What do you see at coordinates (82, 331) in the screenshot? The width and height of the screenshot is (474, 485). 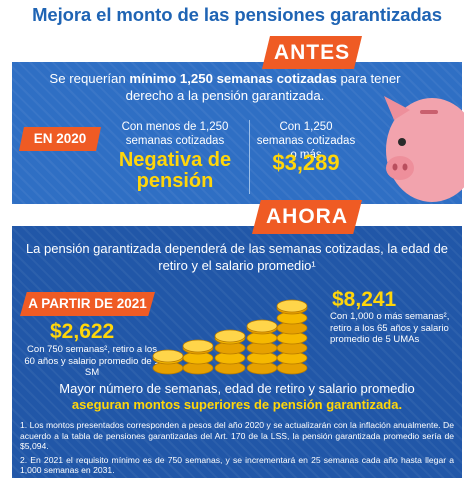 I see `low-pension-value: $2,622` at bounding box center [82, 331].